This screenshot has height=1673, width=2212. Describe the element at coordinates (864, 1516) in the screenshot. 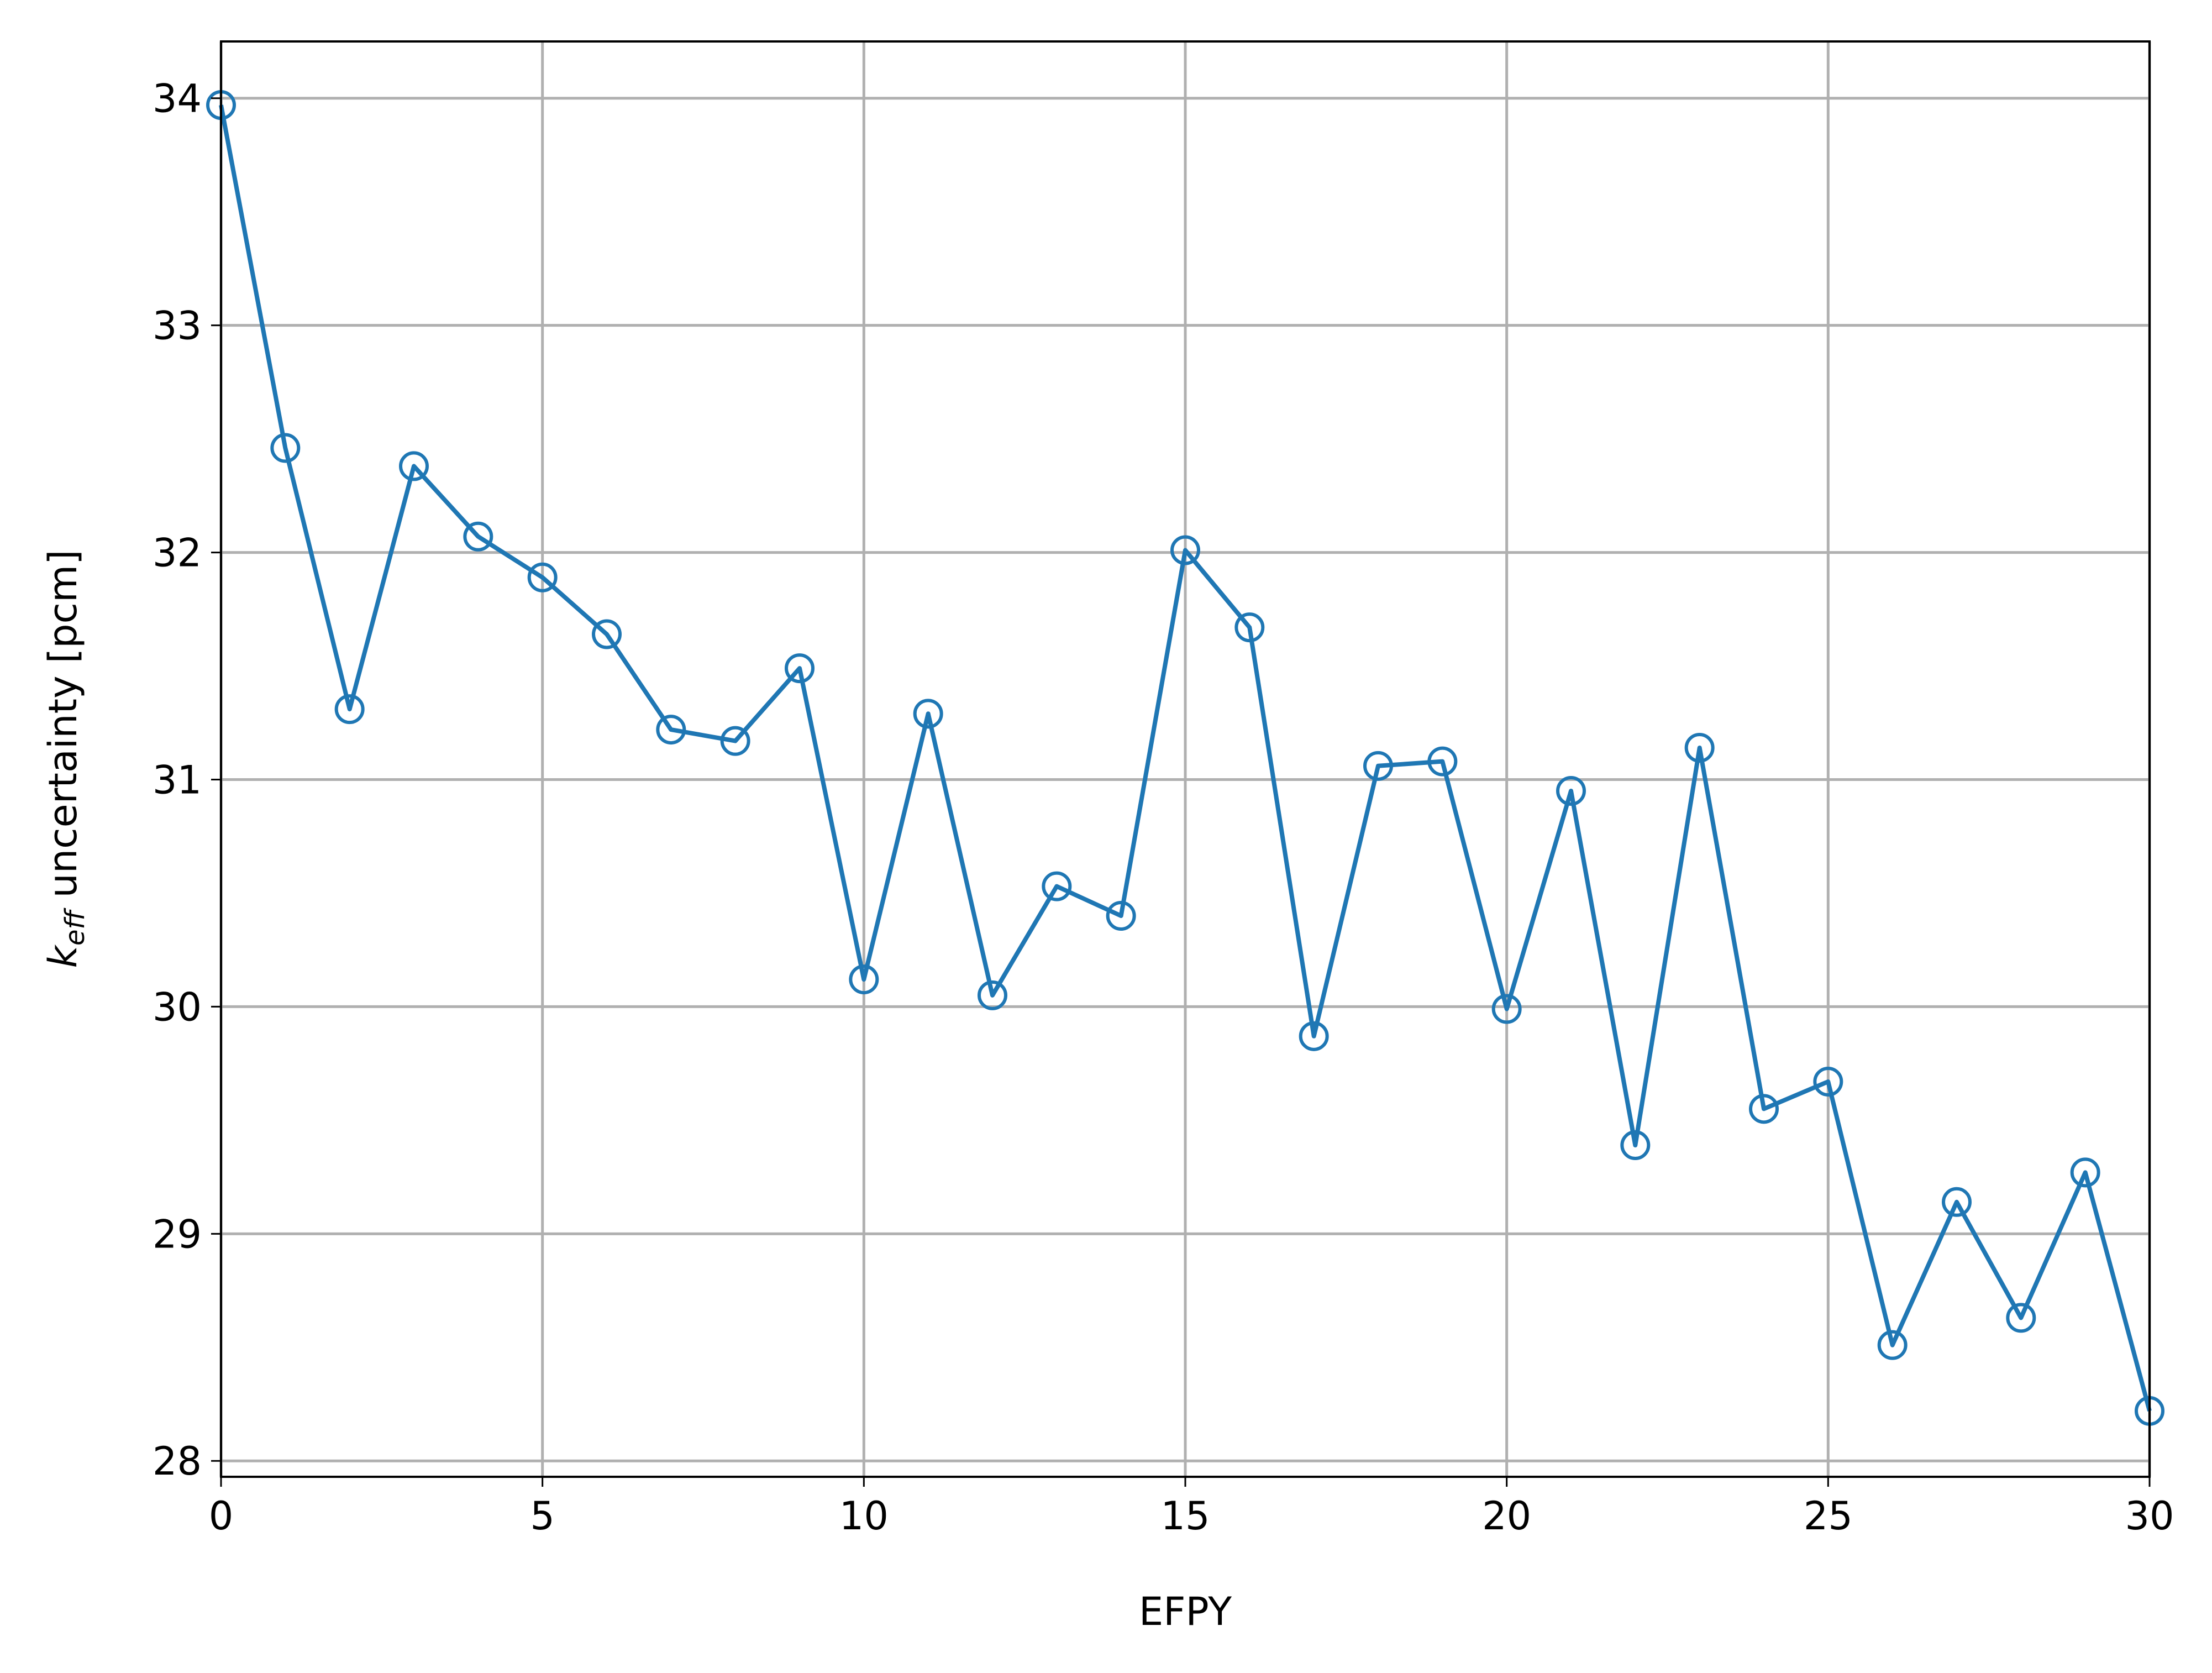

I see `x-tick-label: 10` at that location.